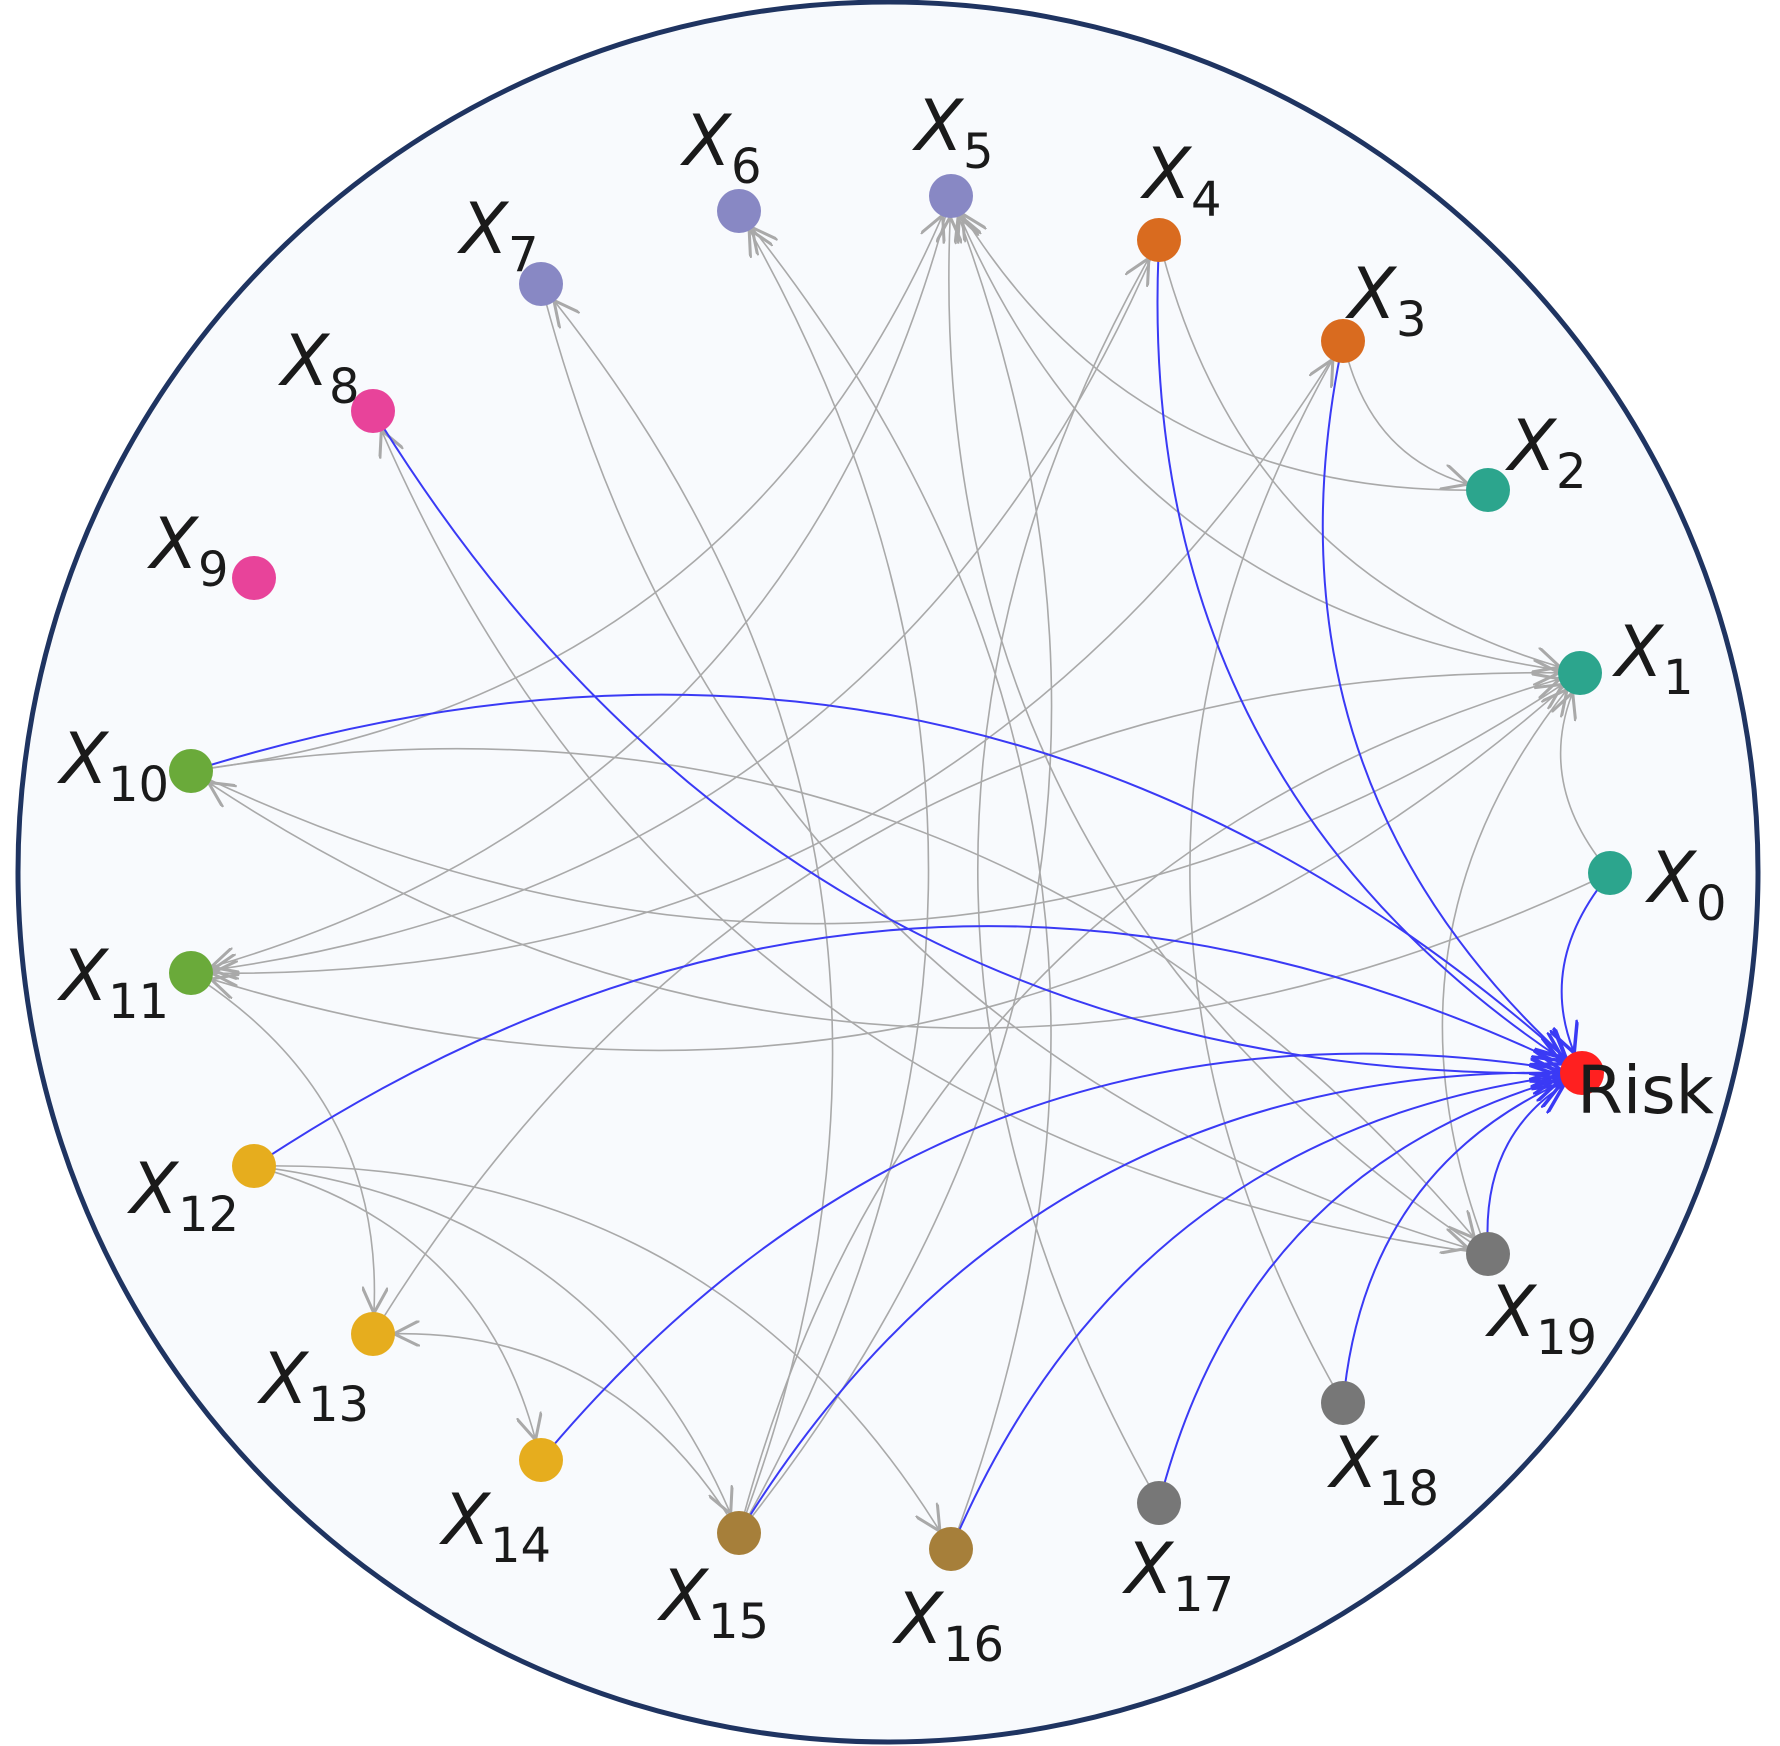 The height and width of the screenshot is (1746, 1780). I want to click on label-x9: X9, so click(187, 550).